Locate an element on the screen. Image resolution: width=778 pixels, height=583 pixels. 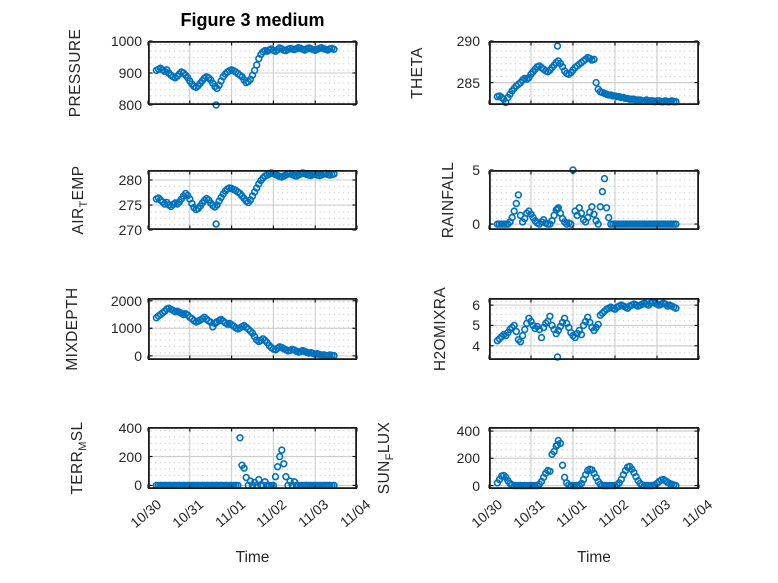
y-tick-label-h2omixra: 5 is located at coordinates (476, 325).